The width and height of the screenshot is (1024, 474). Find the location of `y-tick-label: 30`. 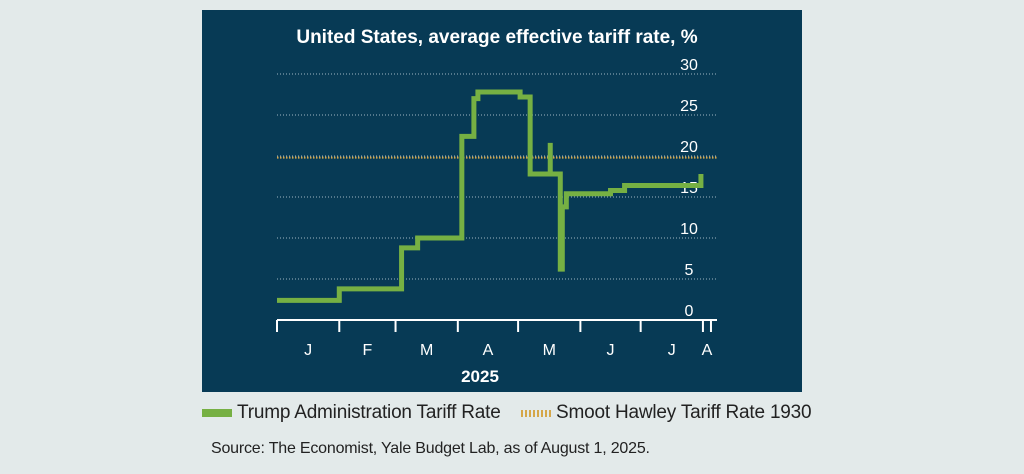

y-tick-label: 30 is located at coordinates (689, 65).